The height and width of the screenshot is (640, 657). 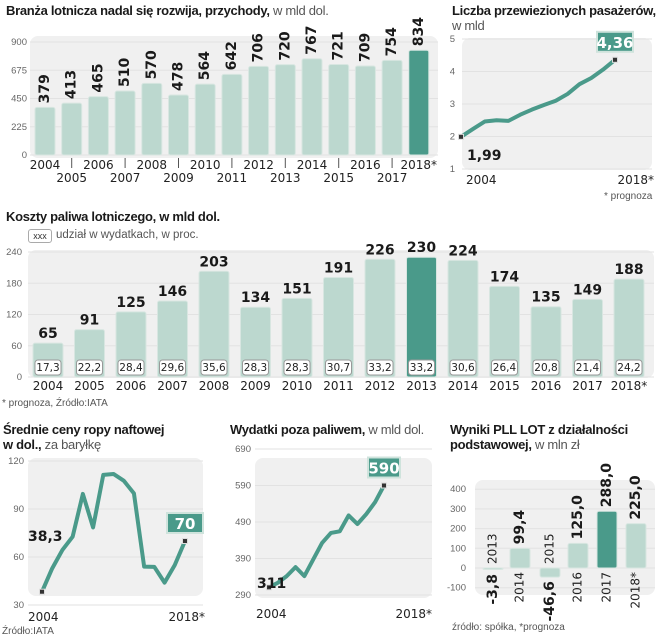 What do you see at coordinates (172, 292) in the screenshot?
I see `value-label: 146` at bounding box center [172, 292].